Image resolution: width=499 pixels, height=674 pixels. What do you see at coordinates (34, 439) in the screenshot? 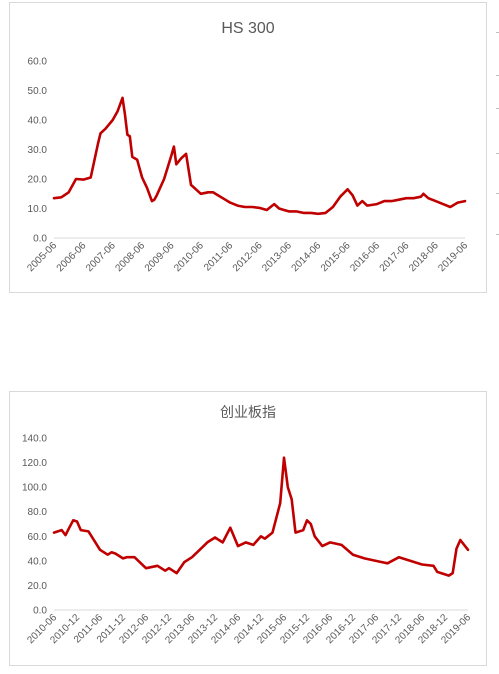
I see `y-tick-label: 140.0` at bounding box center [34, 439].